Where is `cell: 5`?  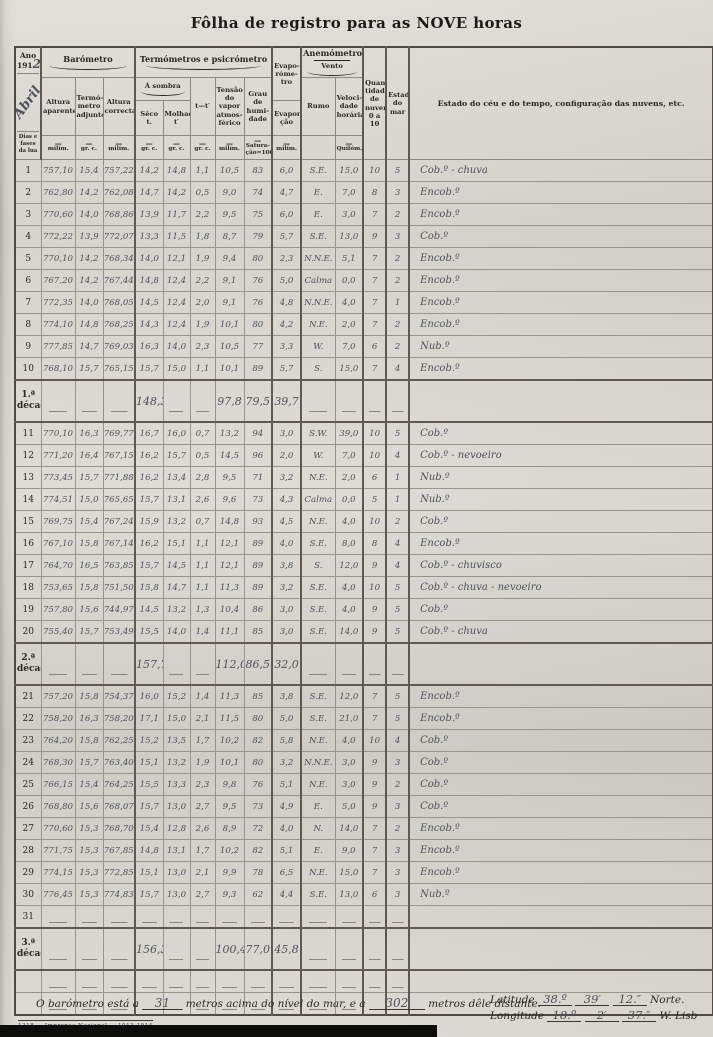 cell: 5 is located at coordinates (398, 696).